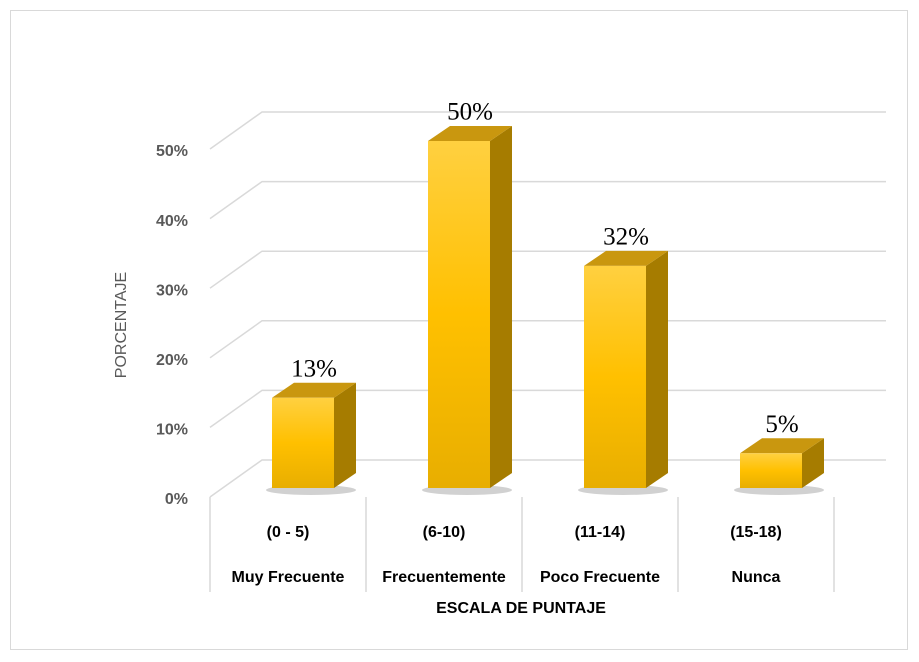  What do you see at coordinates (444, 532) in the screenshot?
I see `x-tick-label: (6-10)` at bounding box center [444, 532].